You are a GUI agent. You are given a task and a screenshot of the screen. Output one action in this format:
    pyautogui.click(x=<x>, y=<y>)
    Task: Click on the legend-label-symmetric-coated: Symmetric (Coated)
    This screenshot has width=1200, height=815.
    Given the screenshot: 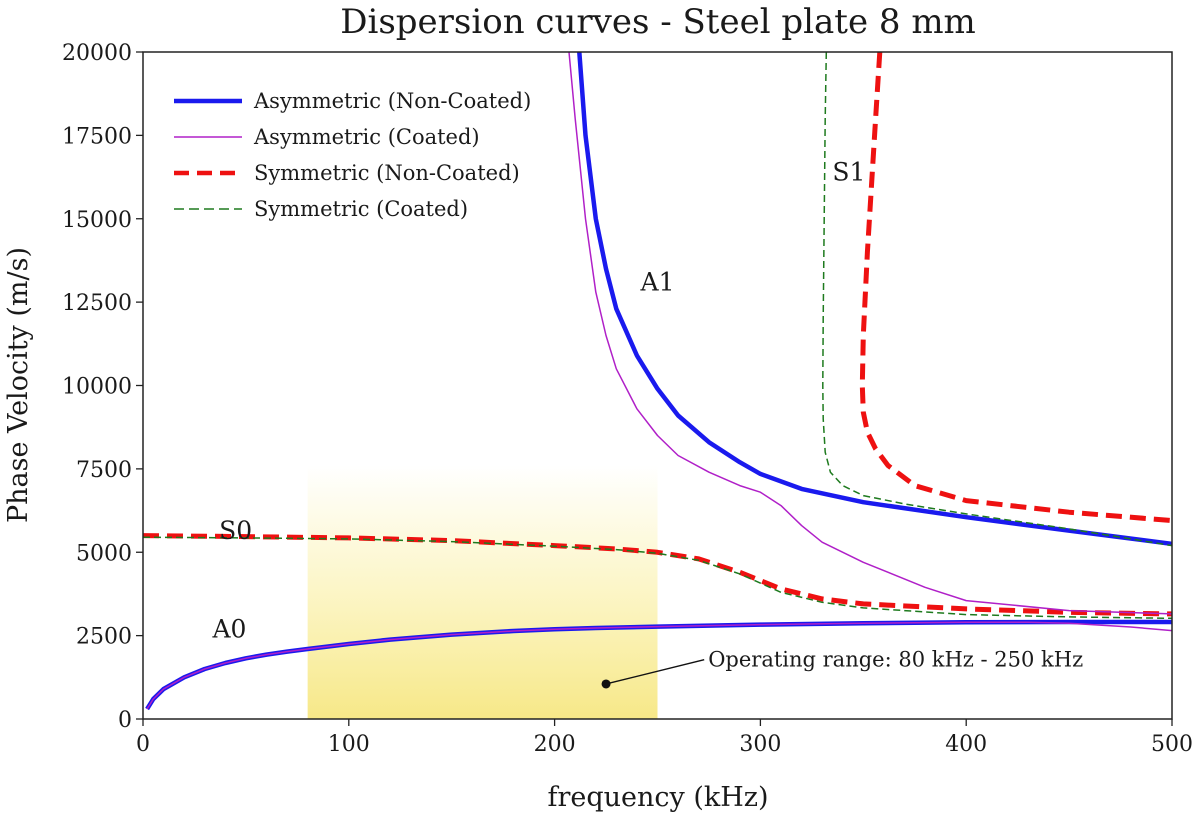 What is the action you would take?
    pyautogui.click(x=361, y=209)
    